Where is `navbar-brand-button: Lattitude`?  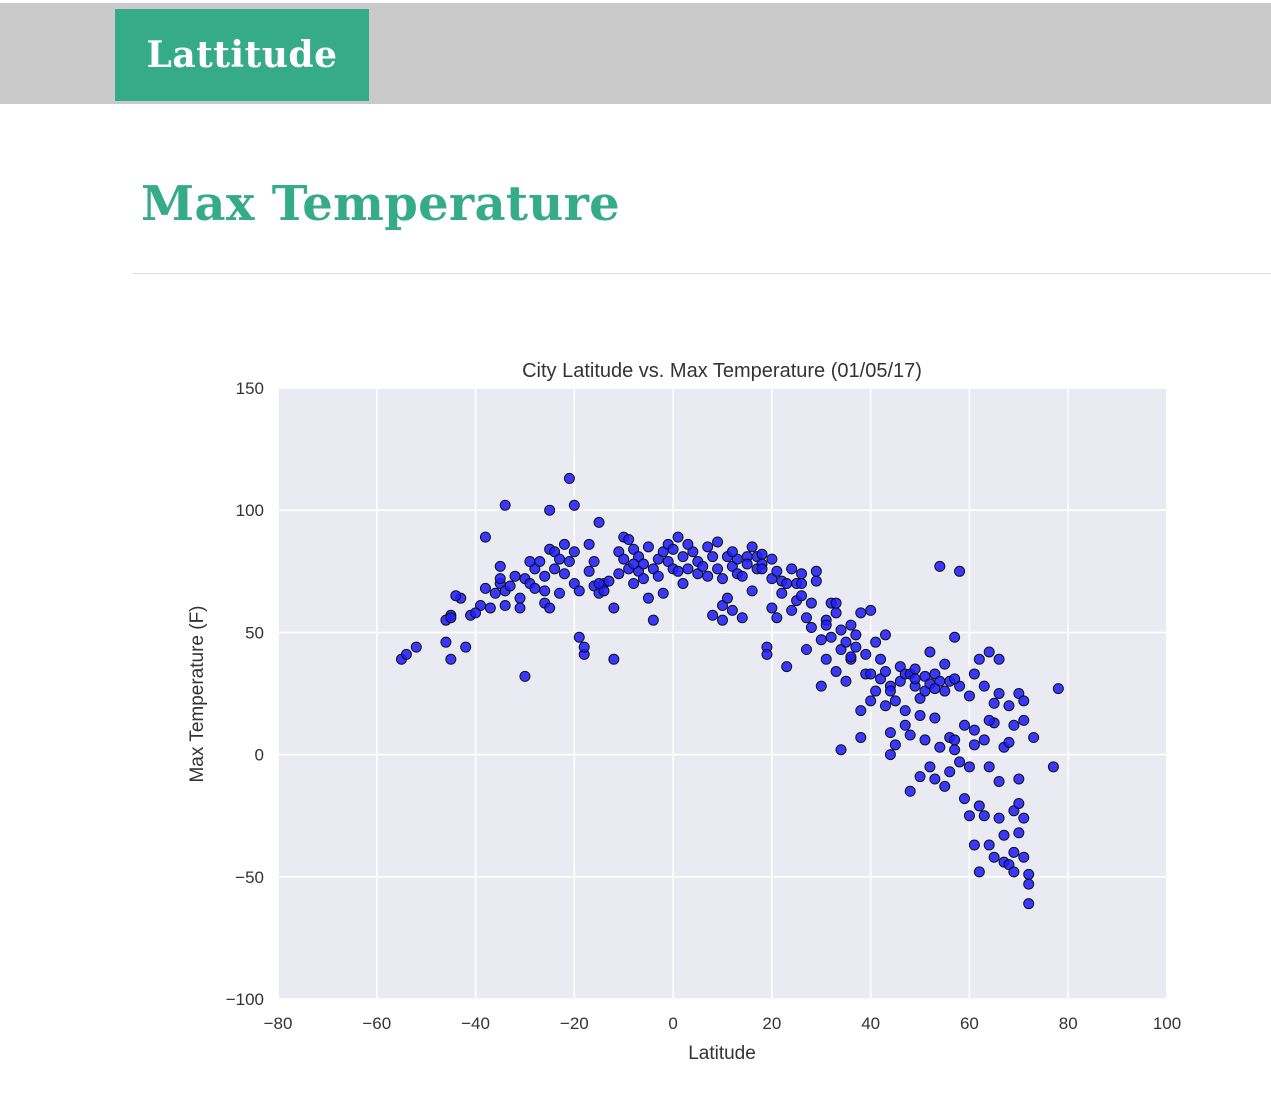
navbar-brand-button: Lattitude is located at coordinates (242, 55).